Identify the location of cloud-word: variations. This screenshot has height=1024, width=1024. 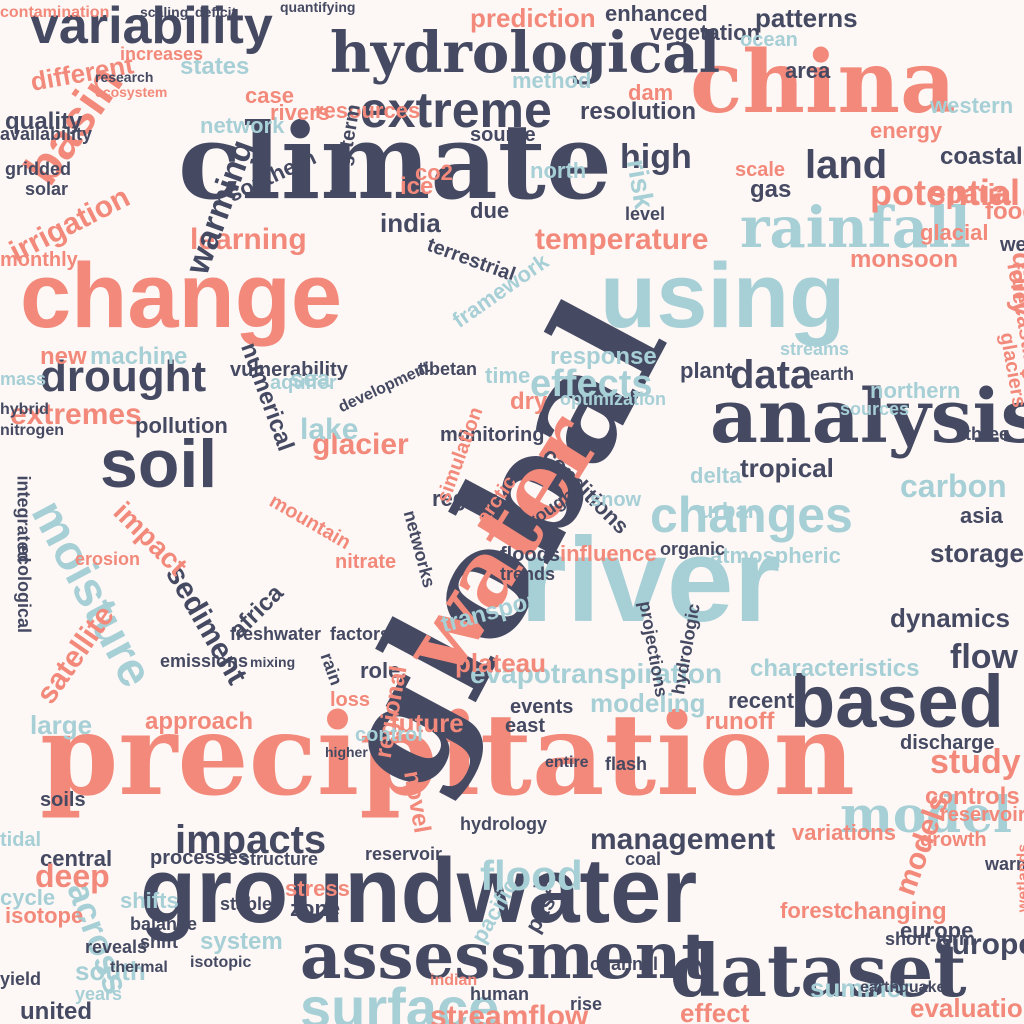
(844, 832).